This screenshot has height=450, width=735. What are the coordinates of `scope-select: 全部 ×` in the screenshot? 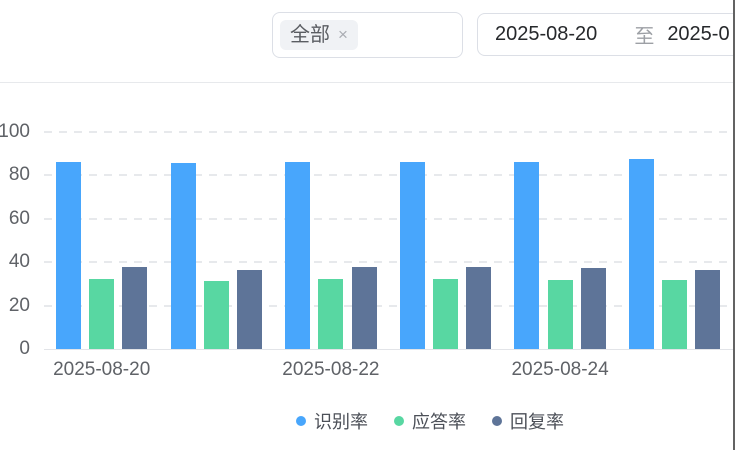 It's located at (367, 35).